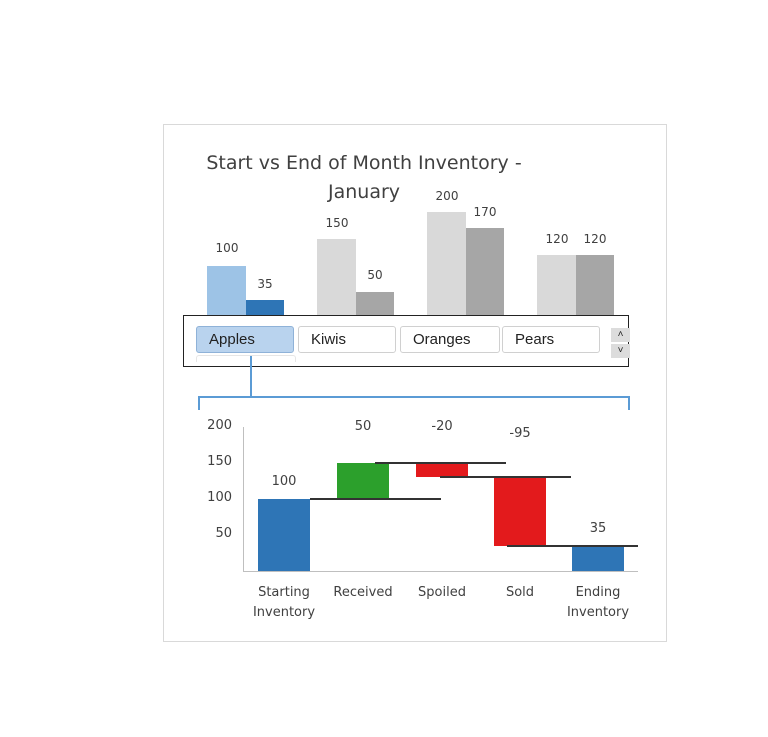  What do you see at coordinates (598, 528) in the screenshot?
I see `wf-value-ending: 35` at bounding box center [598, 528].